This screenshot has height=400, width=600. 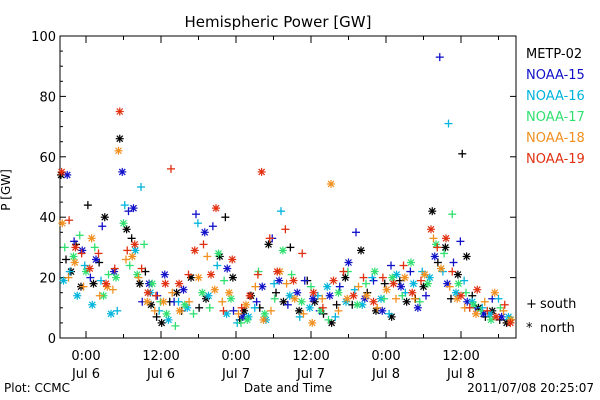 I want to click on x-tick-date: Jul 8, so click(x=385, y=374).